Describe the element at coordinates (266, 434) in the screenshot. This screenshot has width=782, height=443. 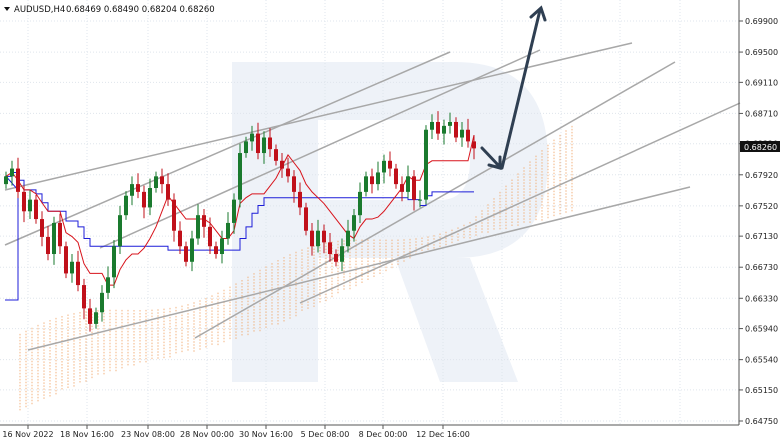
I see `x-tick-label: 30 Nov 16:00` at that location.